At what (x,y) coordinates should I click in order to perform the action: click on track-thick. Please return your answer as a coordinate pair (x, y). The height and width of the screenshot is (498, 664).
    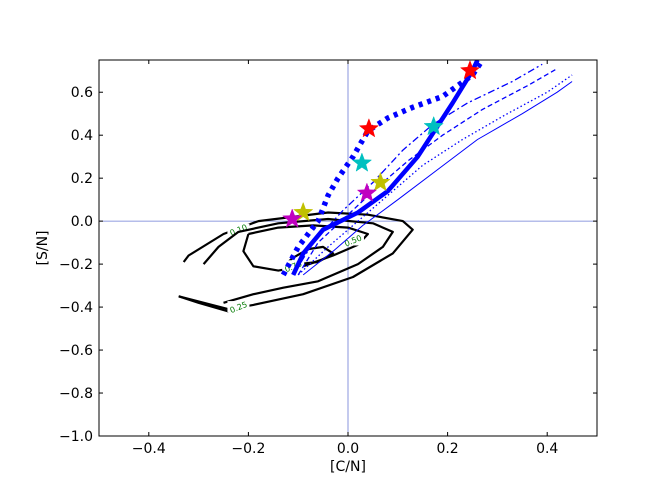
    Looking at the image, I should click on (385, 168).